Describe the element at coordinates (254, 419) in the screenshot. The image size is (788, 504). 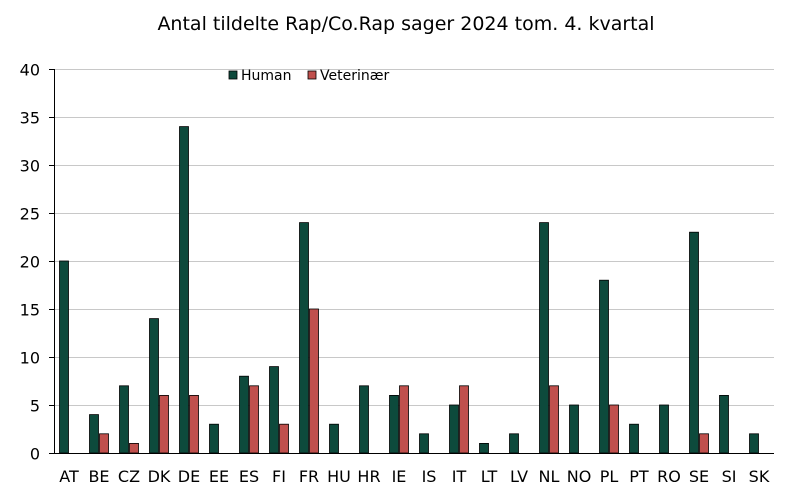
I see `bar-veterinr-es` at that location.